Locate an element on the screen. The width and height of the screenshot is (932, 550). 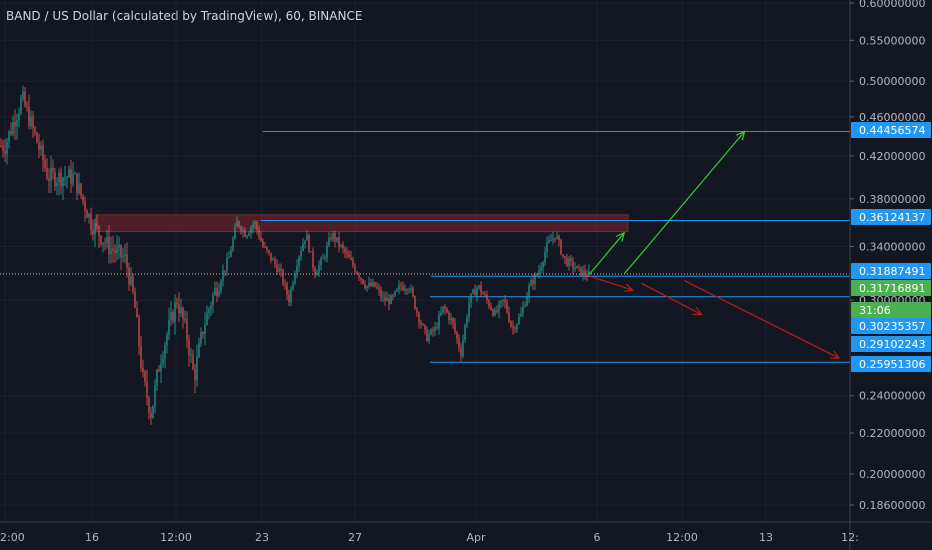
y-tick-label: 0.42000000 is located at coordinates (892, 156).